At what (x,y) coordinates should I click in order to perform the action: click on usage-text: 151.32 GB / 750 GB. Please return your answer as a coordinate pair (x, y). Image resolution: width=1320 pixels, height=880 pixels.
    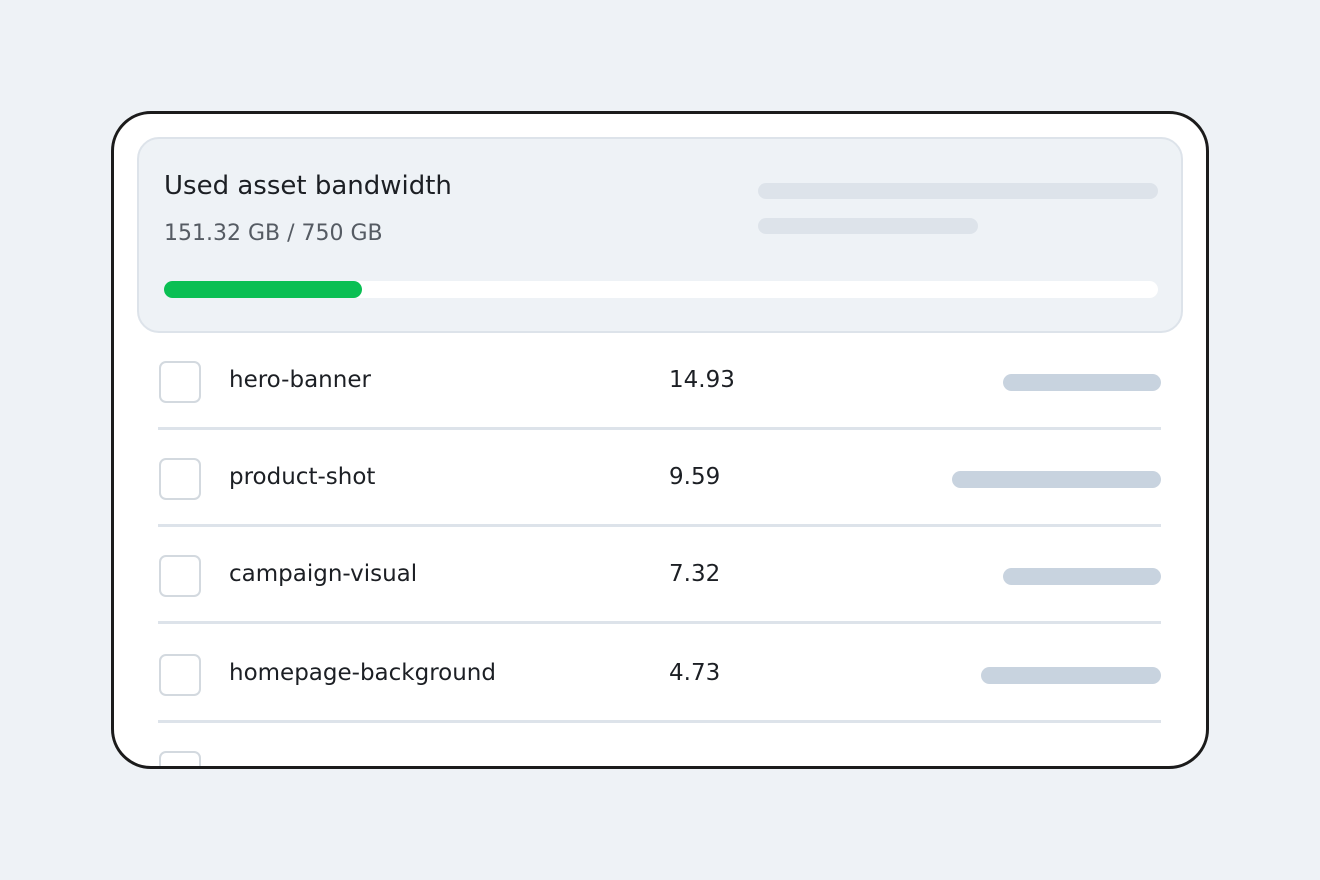
    Looking at the image, I should click on (273, 233).